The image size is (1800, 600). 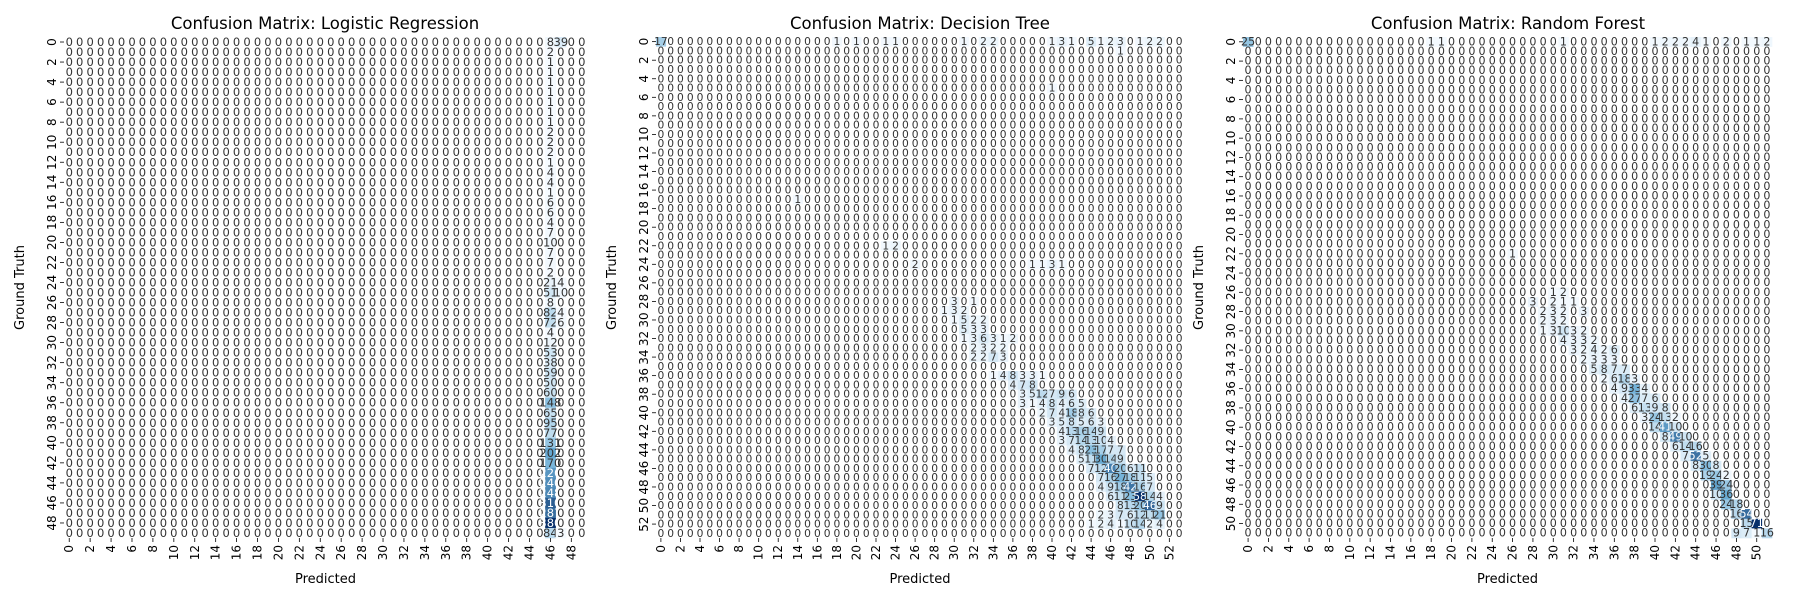 What do you see at coordinates (550, 212) in the screenshot?
I see `cell-value-label: 6` at bounding box center [550, 212].